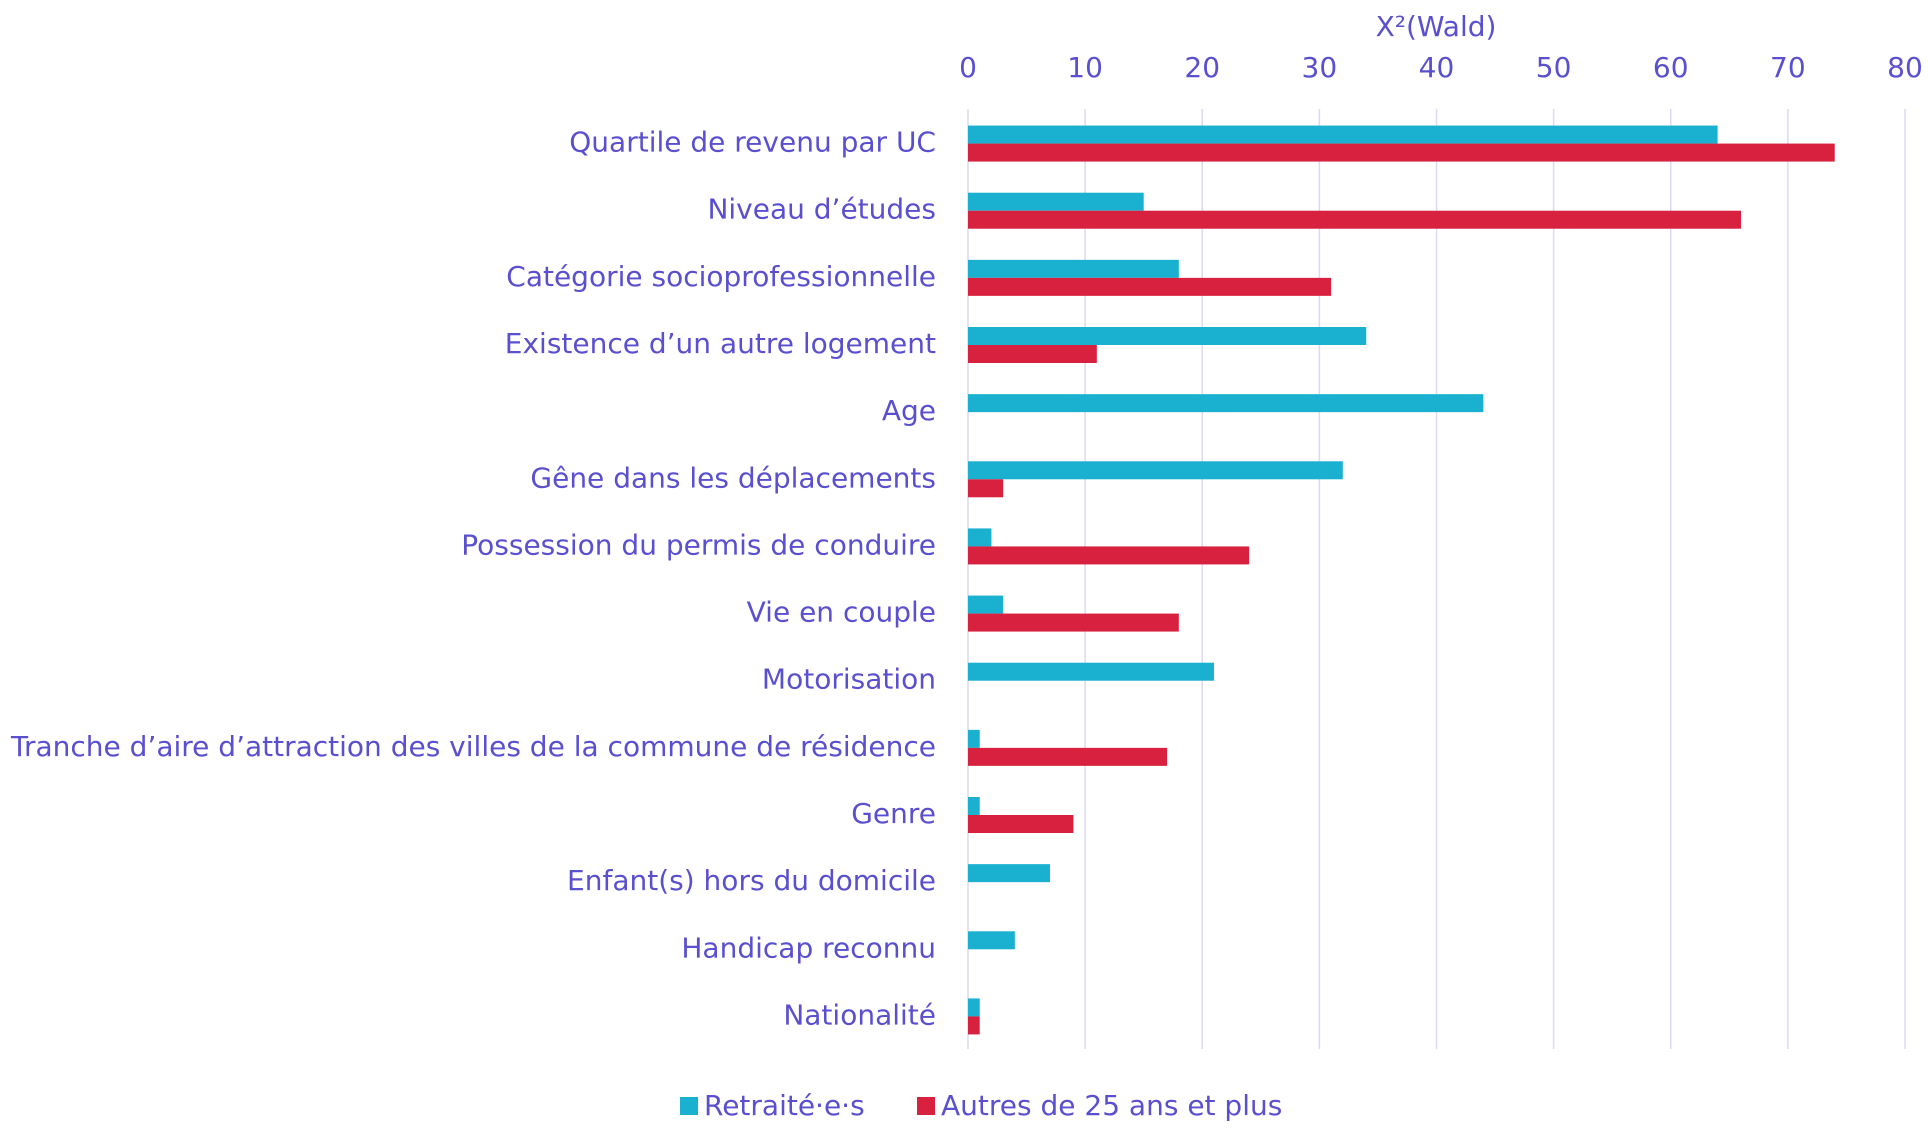  Describe the element at coordinates (751, 880) in the screenshot. I see `y-tick-label: Enfant(s) hors du domicile` at that location.